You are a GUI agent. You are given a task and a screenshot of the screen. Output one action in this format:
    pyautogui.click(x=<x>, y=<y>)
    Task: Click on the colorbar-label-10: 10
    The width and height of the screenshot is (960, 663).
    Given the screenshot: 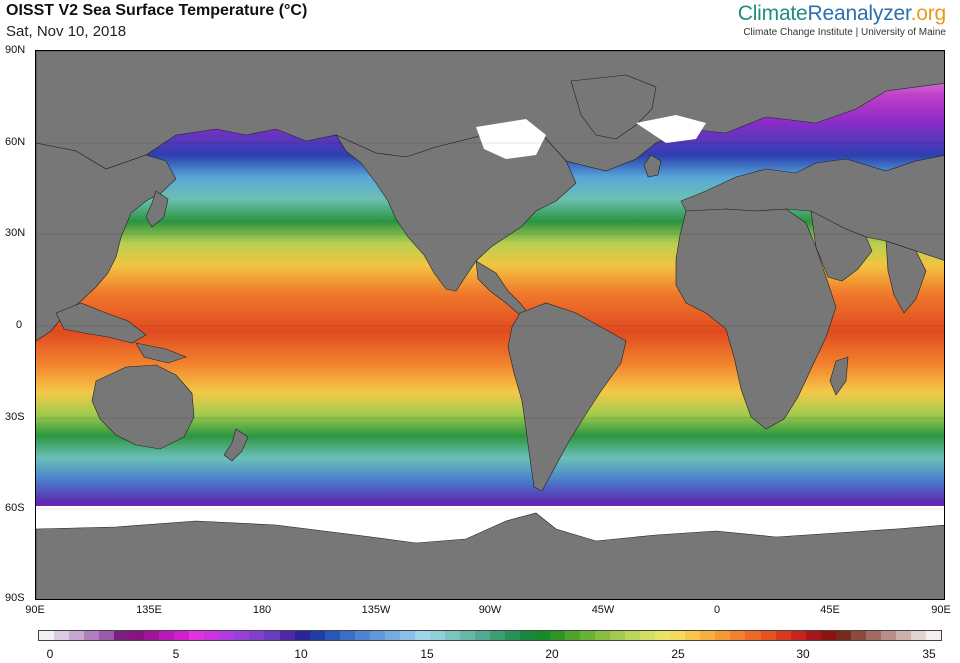 What is the action you would take?
    pyautogui.click(x=301, y=654)
    